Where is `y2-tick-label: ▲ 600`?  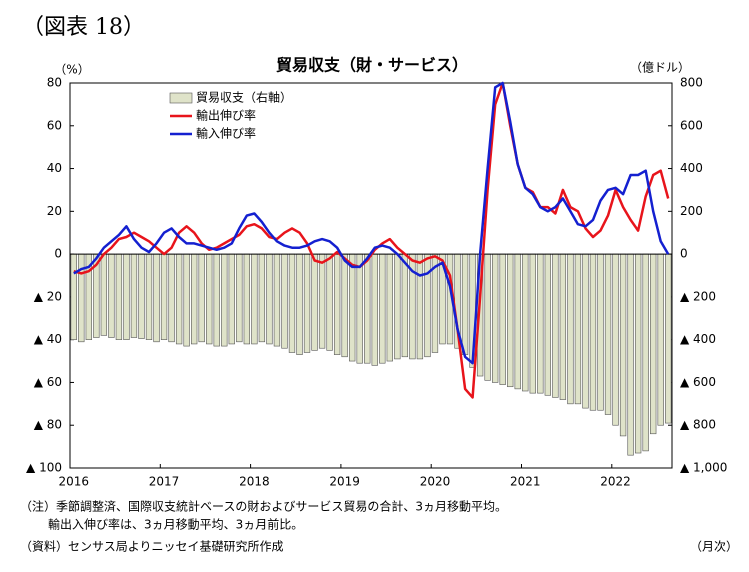 y2-tick-label: ▲ 600 is located at coordinates (698, 382).